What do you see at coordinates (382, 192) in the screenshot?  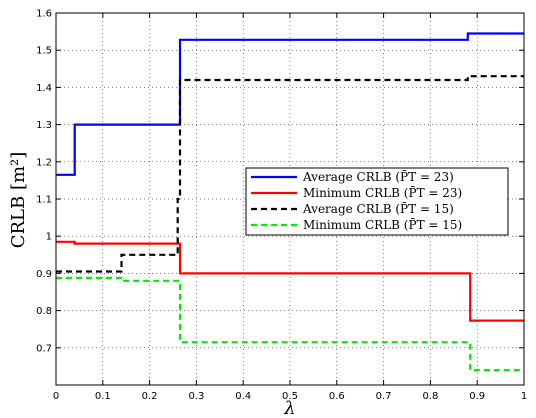 I see `legend-label-2: Minimum CRLB (P̄T = 23)` at bounding box center [382, 192].